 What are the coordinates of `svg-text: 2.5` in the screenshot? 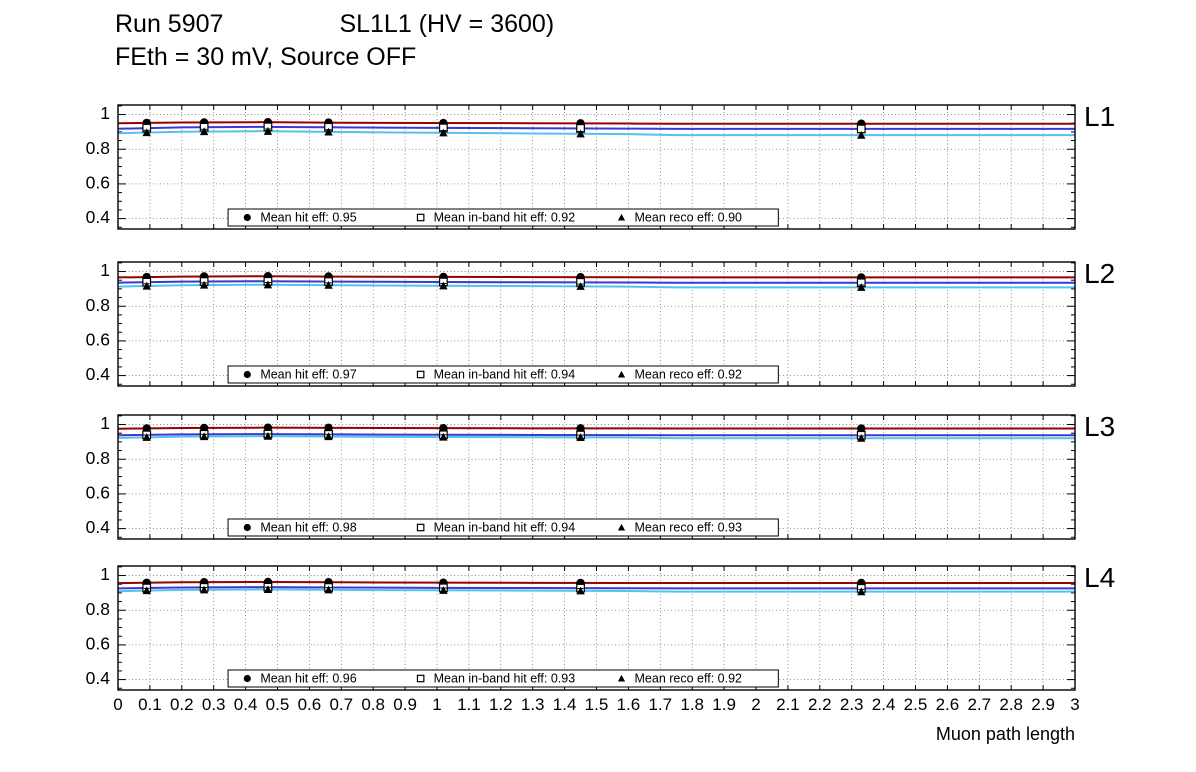 It's located at (916, 704).